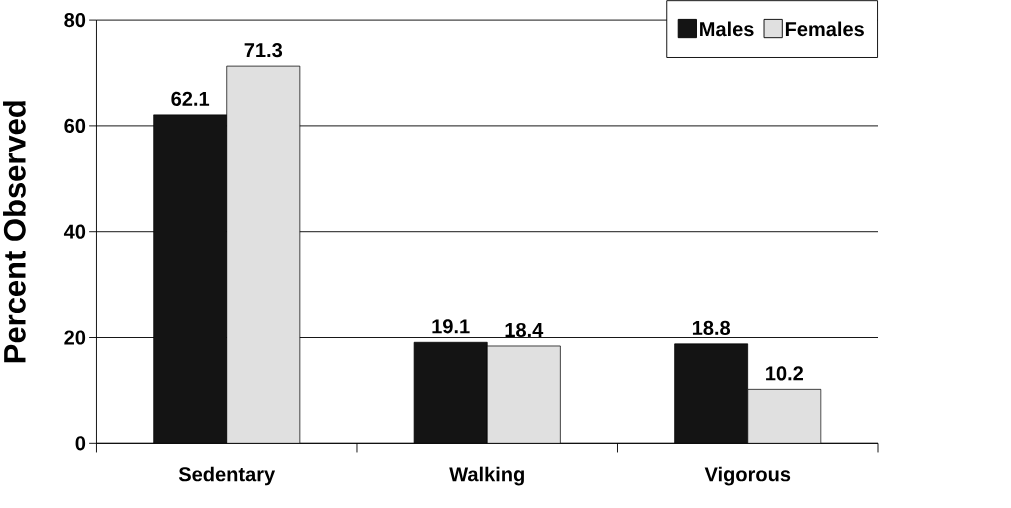  I want to click on legend-label: Males, so click(727, 29).